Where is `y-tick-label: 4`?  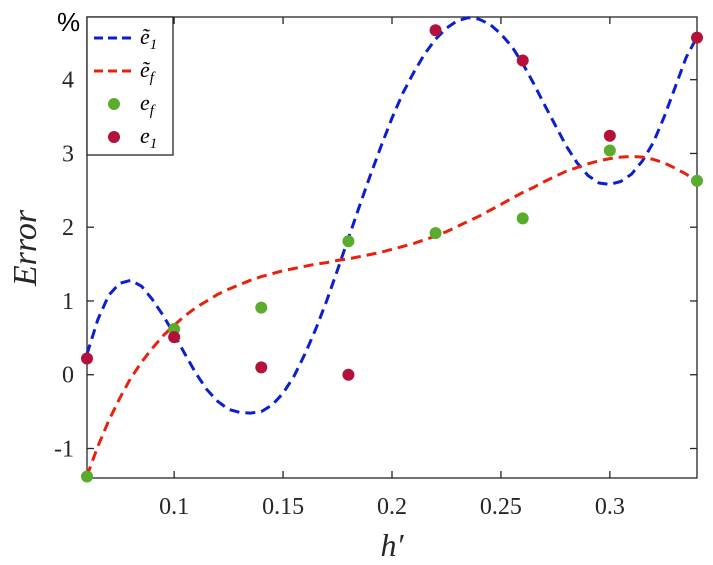 y-tick-label: 4 is located at coordinates (68, 81).